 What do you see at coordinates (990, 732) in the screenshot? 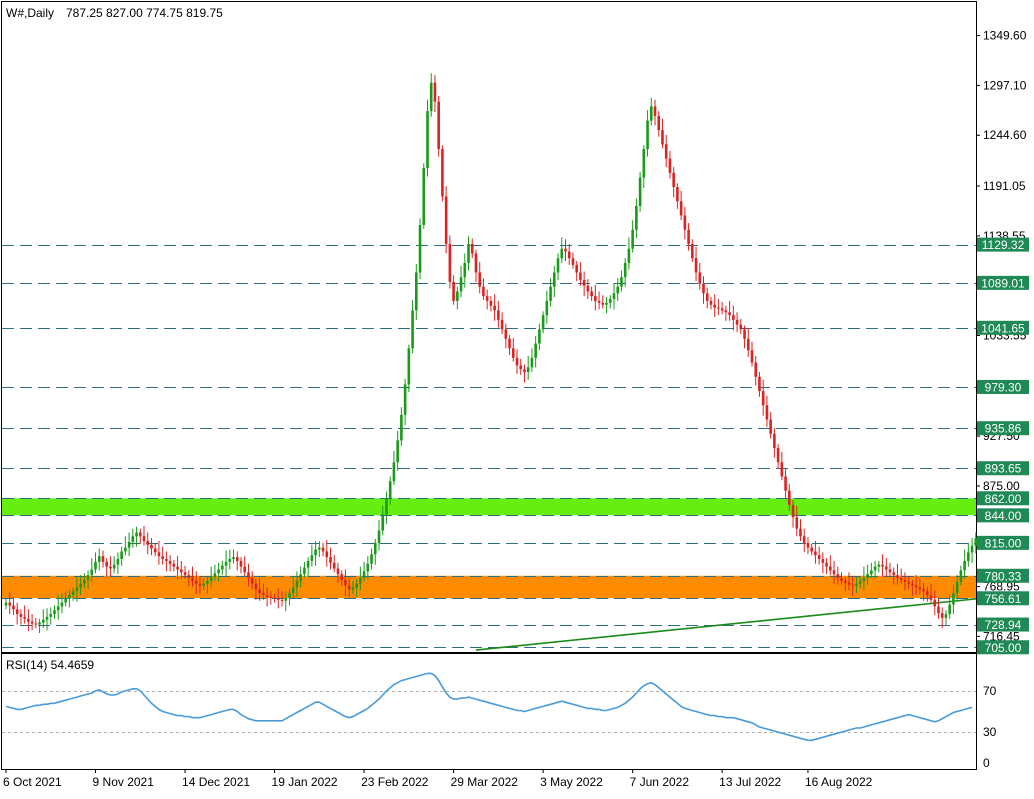
I see `rsi-tick-label: 30` at bounding box center [990, 732].